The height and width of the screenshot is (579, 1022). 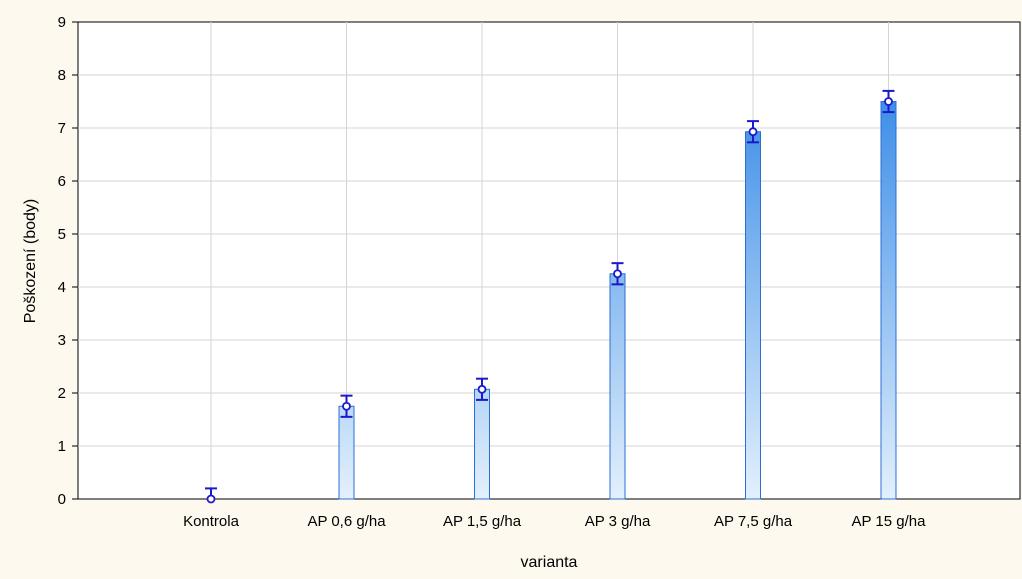 What do you see at coordinates (62, 234) in the screenshot?
I see `y-tick-label: 5` at bounding box center [62, 234].